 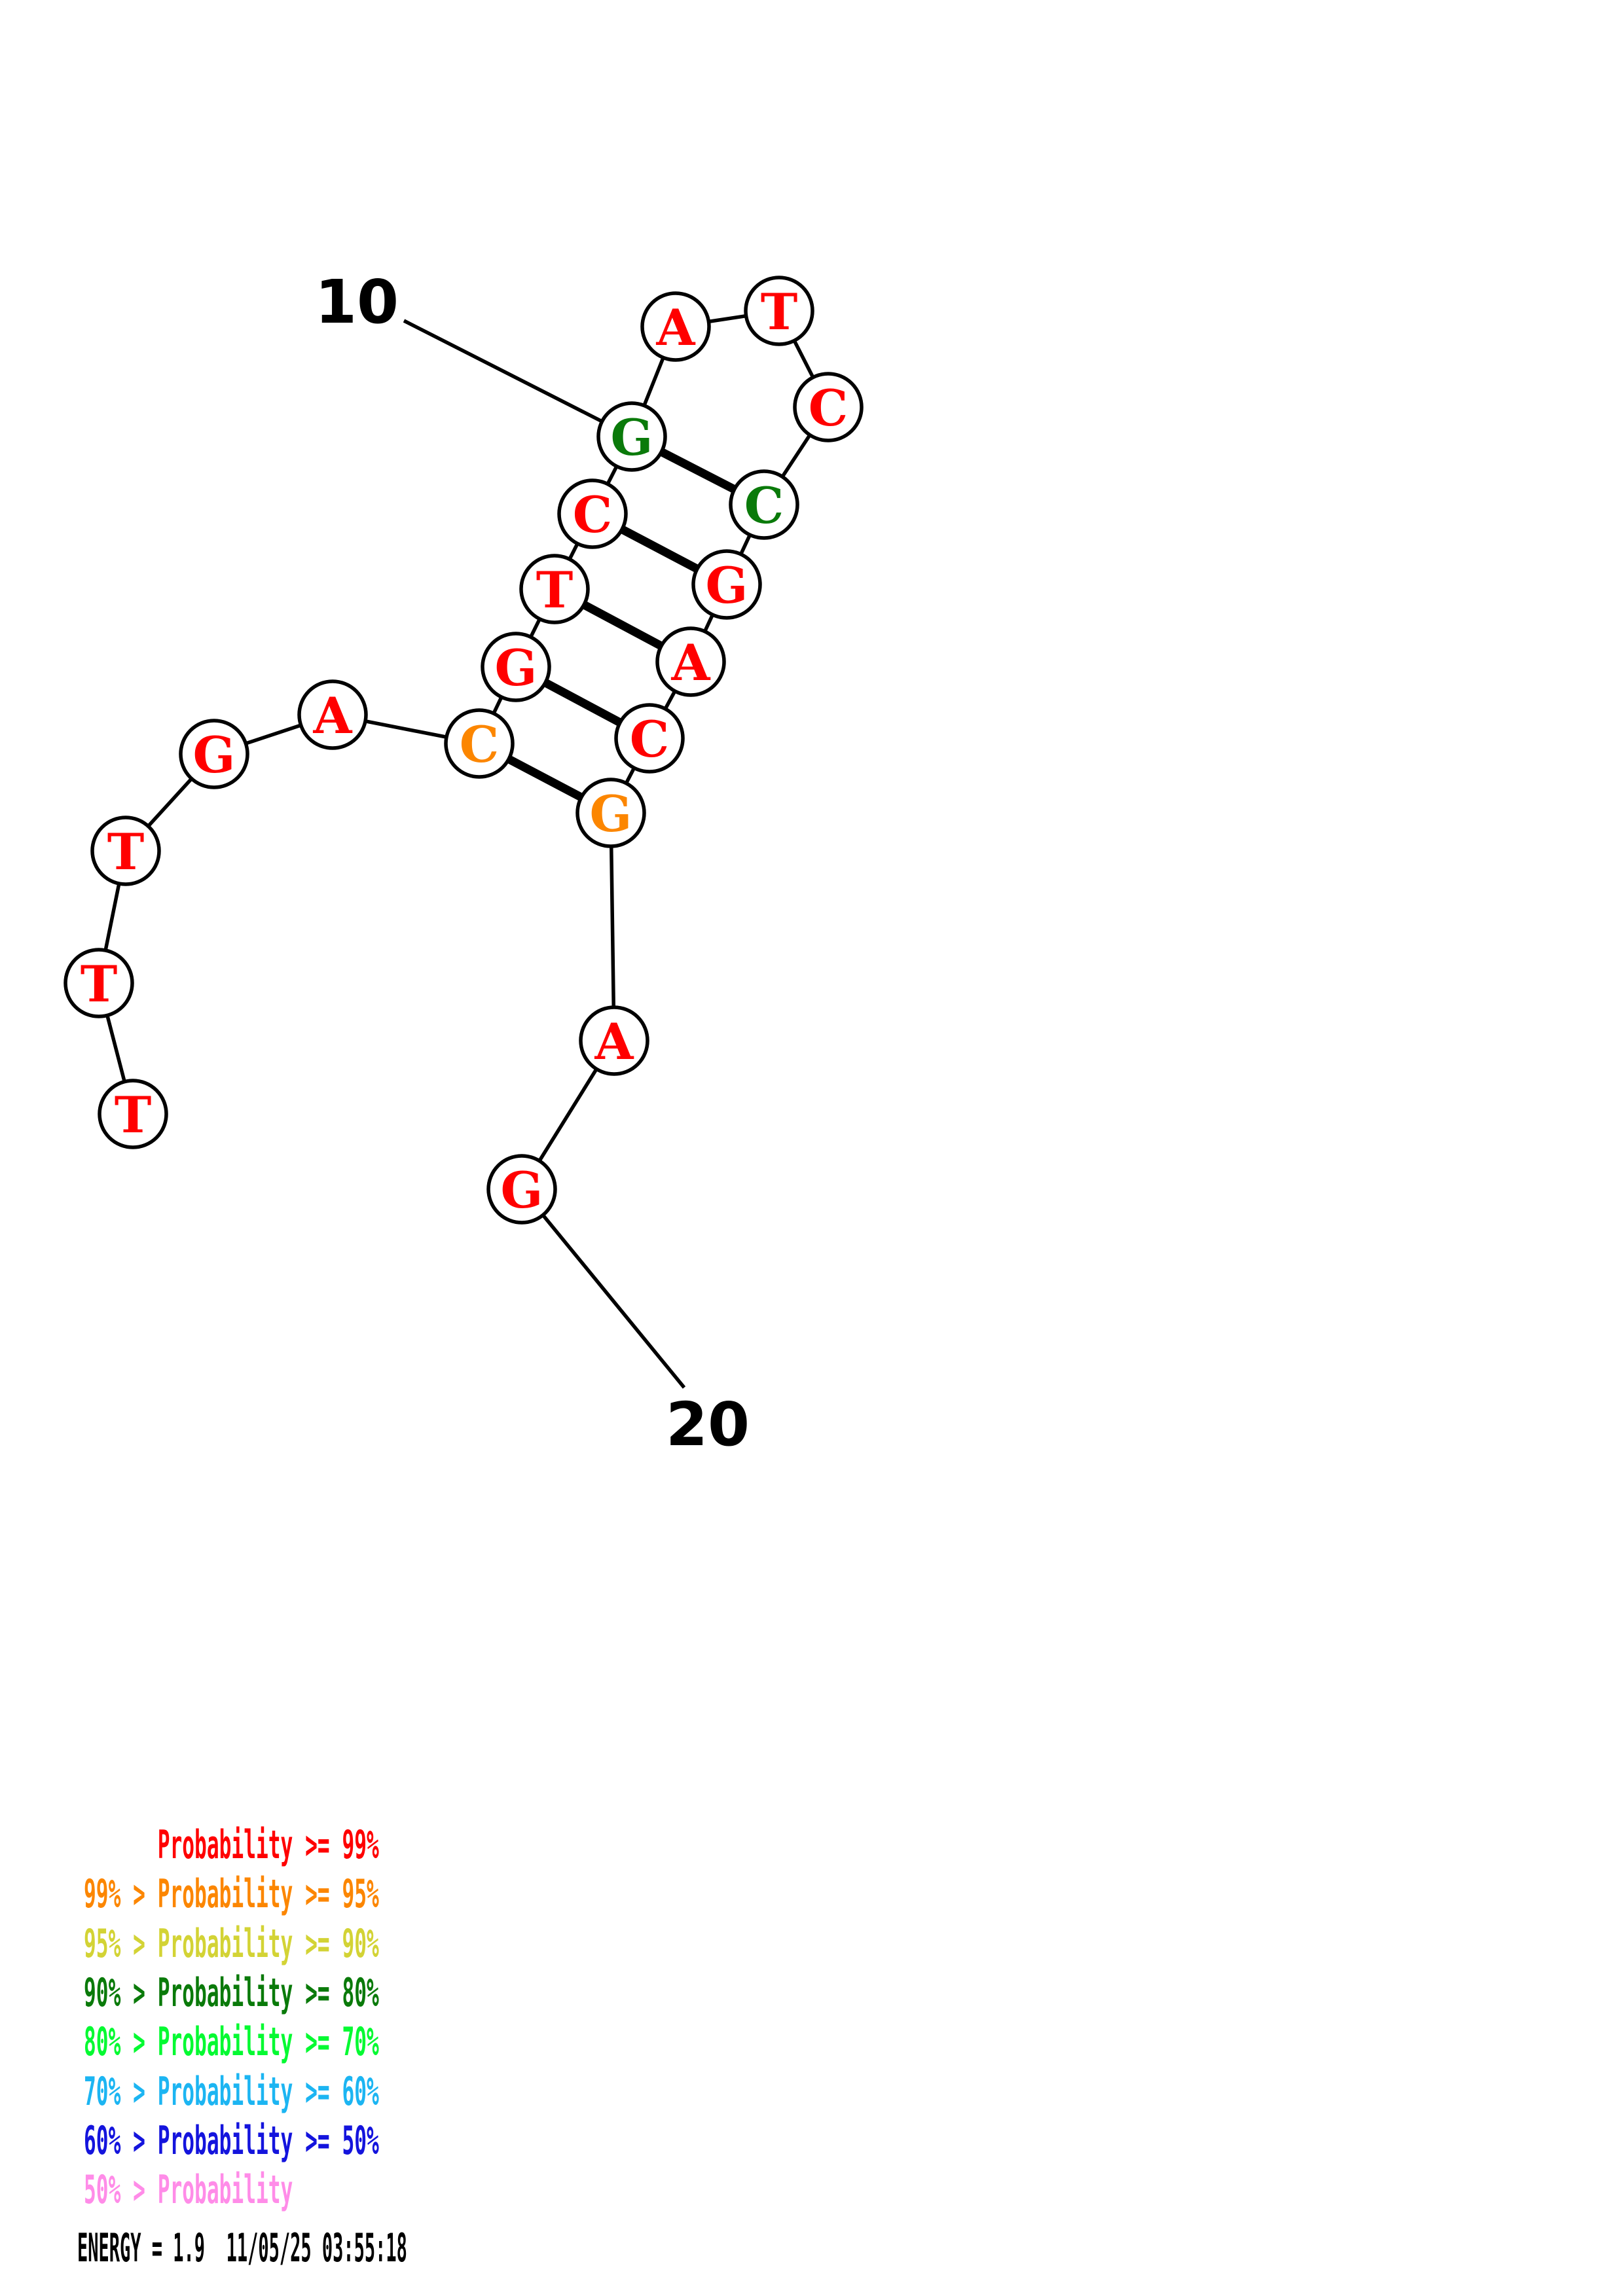 I want to click on legend-row: 60% > Probability >= 50%, so click(x=231, y=2141).